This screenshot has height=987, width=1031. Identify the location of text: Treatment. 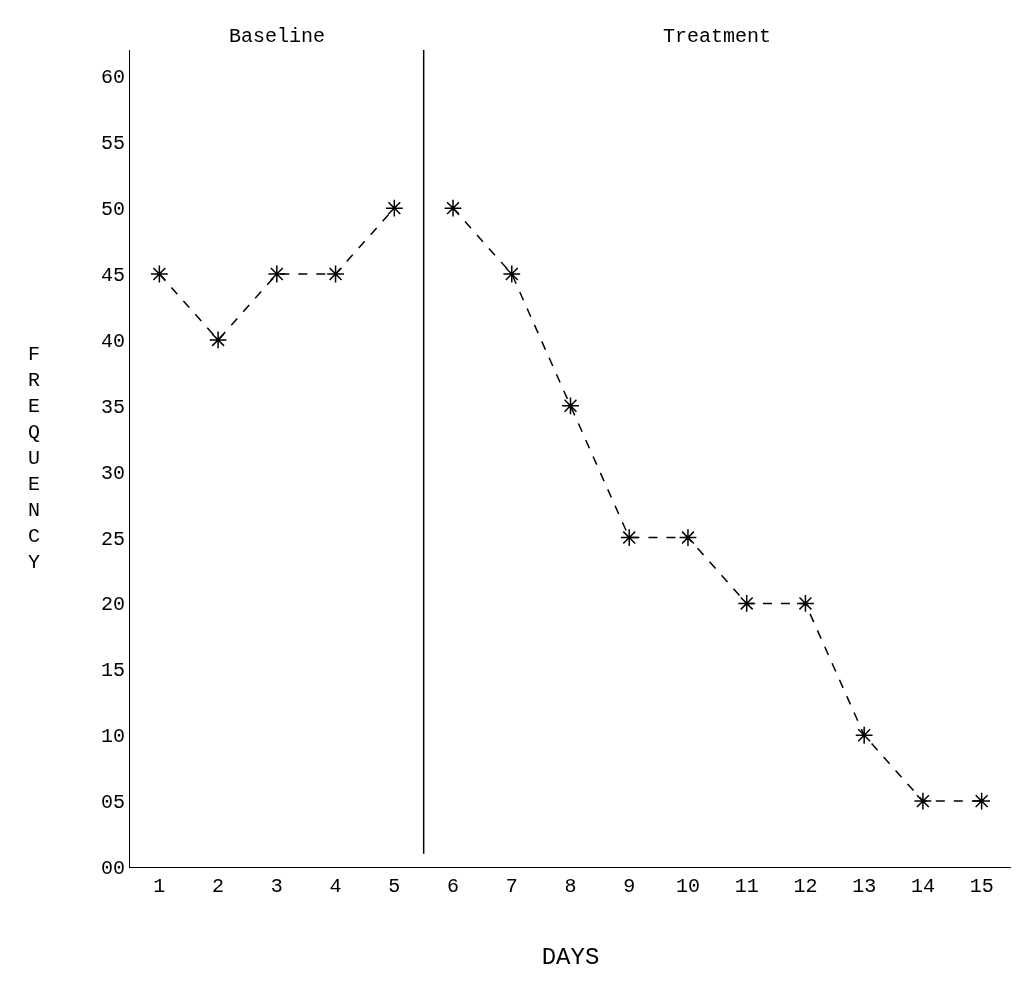
(717, 36).